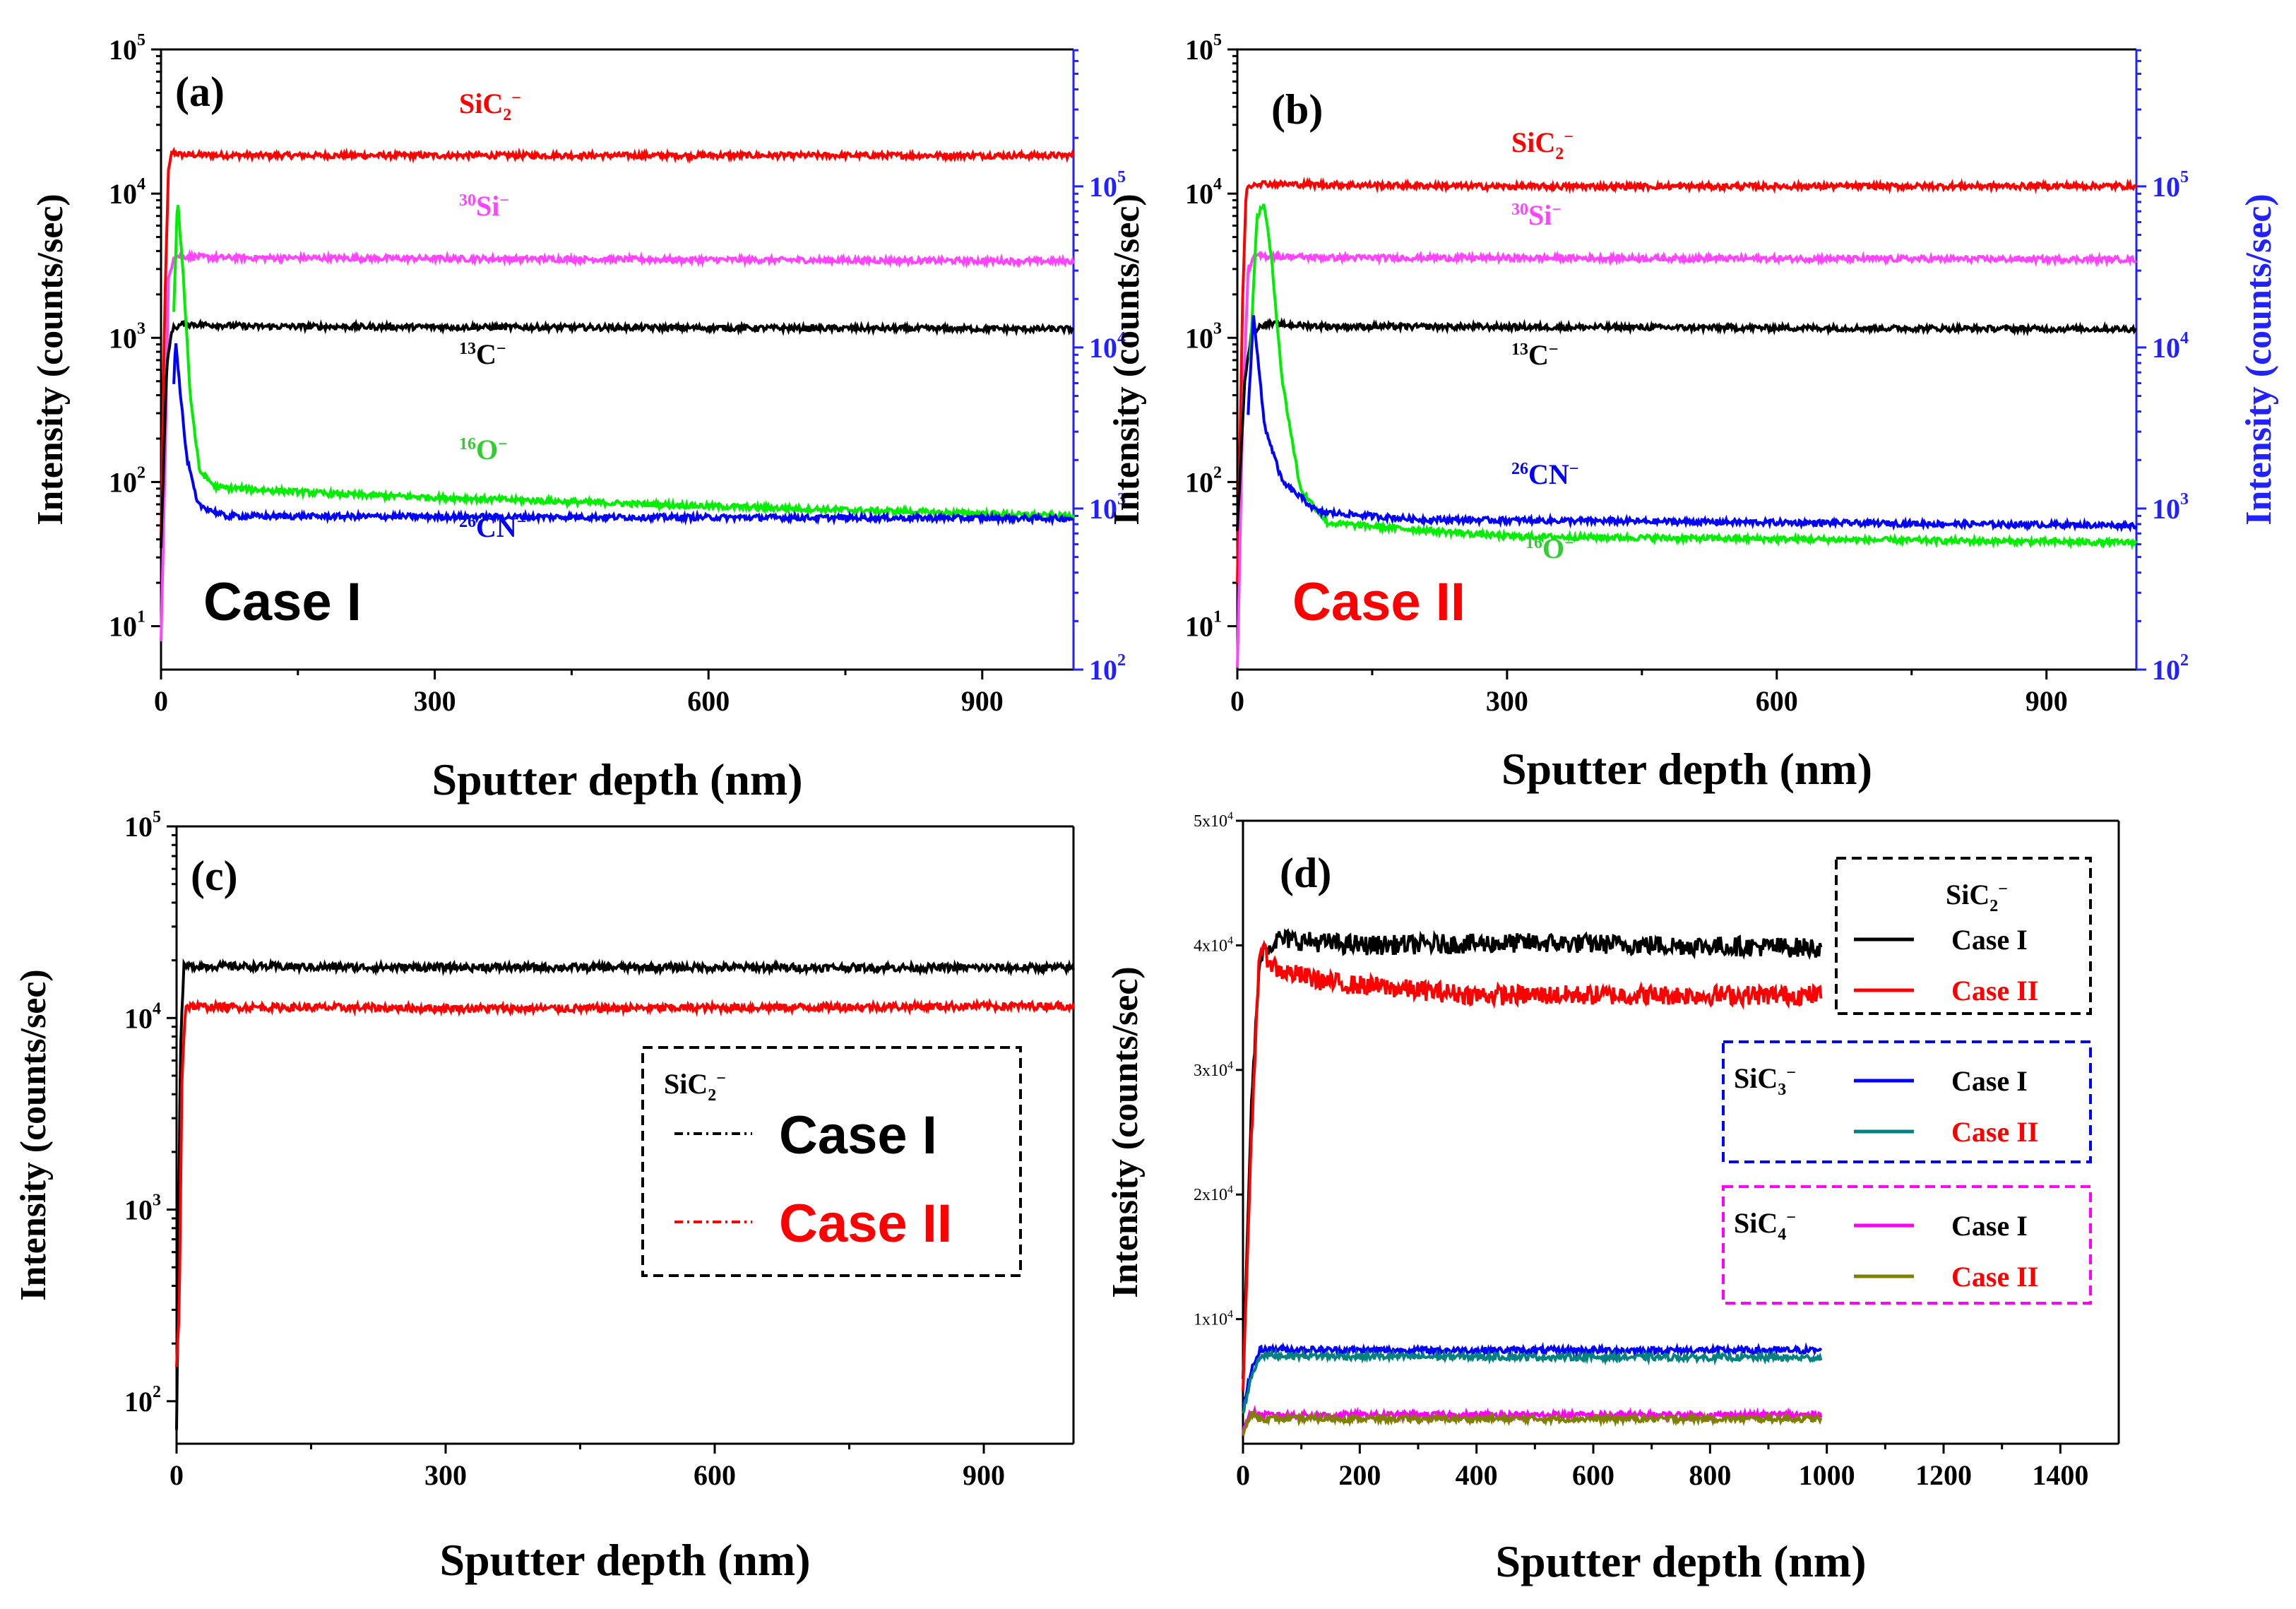  What do you see at coordinates (1213, 1069) in the screenshot?
I see `y-tick-label: 3x10⁴` at bounding box center [1213, 1069].